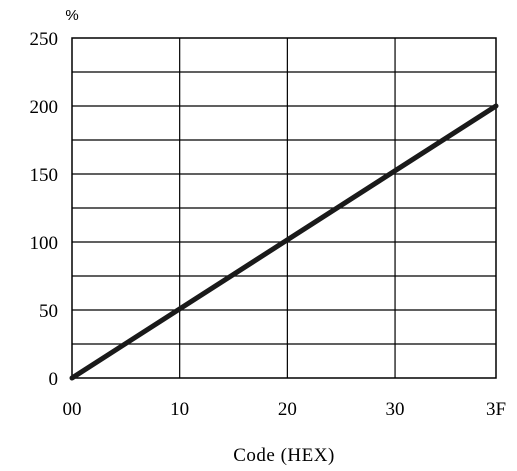 The image size is (517, 471). I want to click on y-tick-labels: 0 50 100 150 200 250, so click(44, 209).